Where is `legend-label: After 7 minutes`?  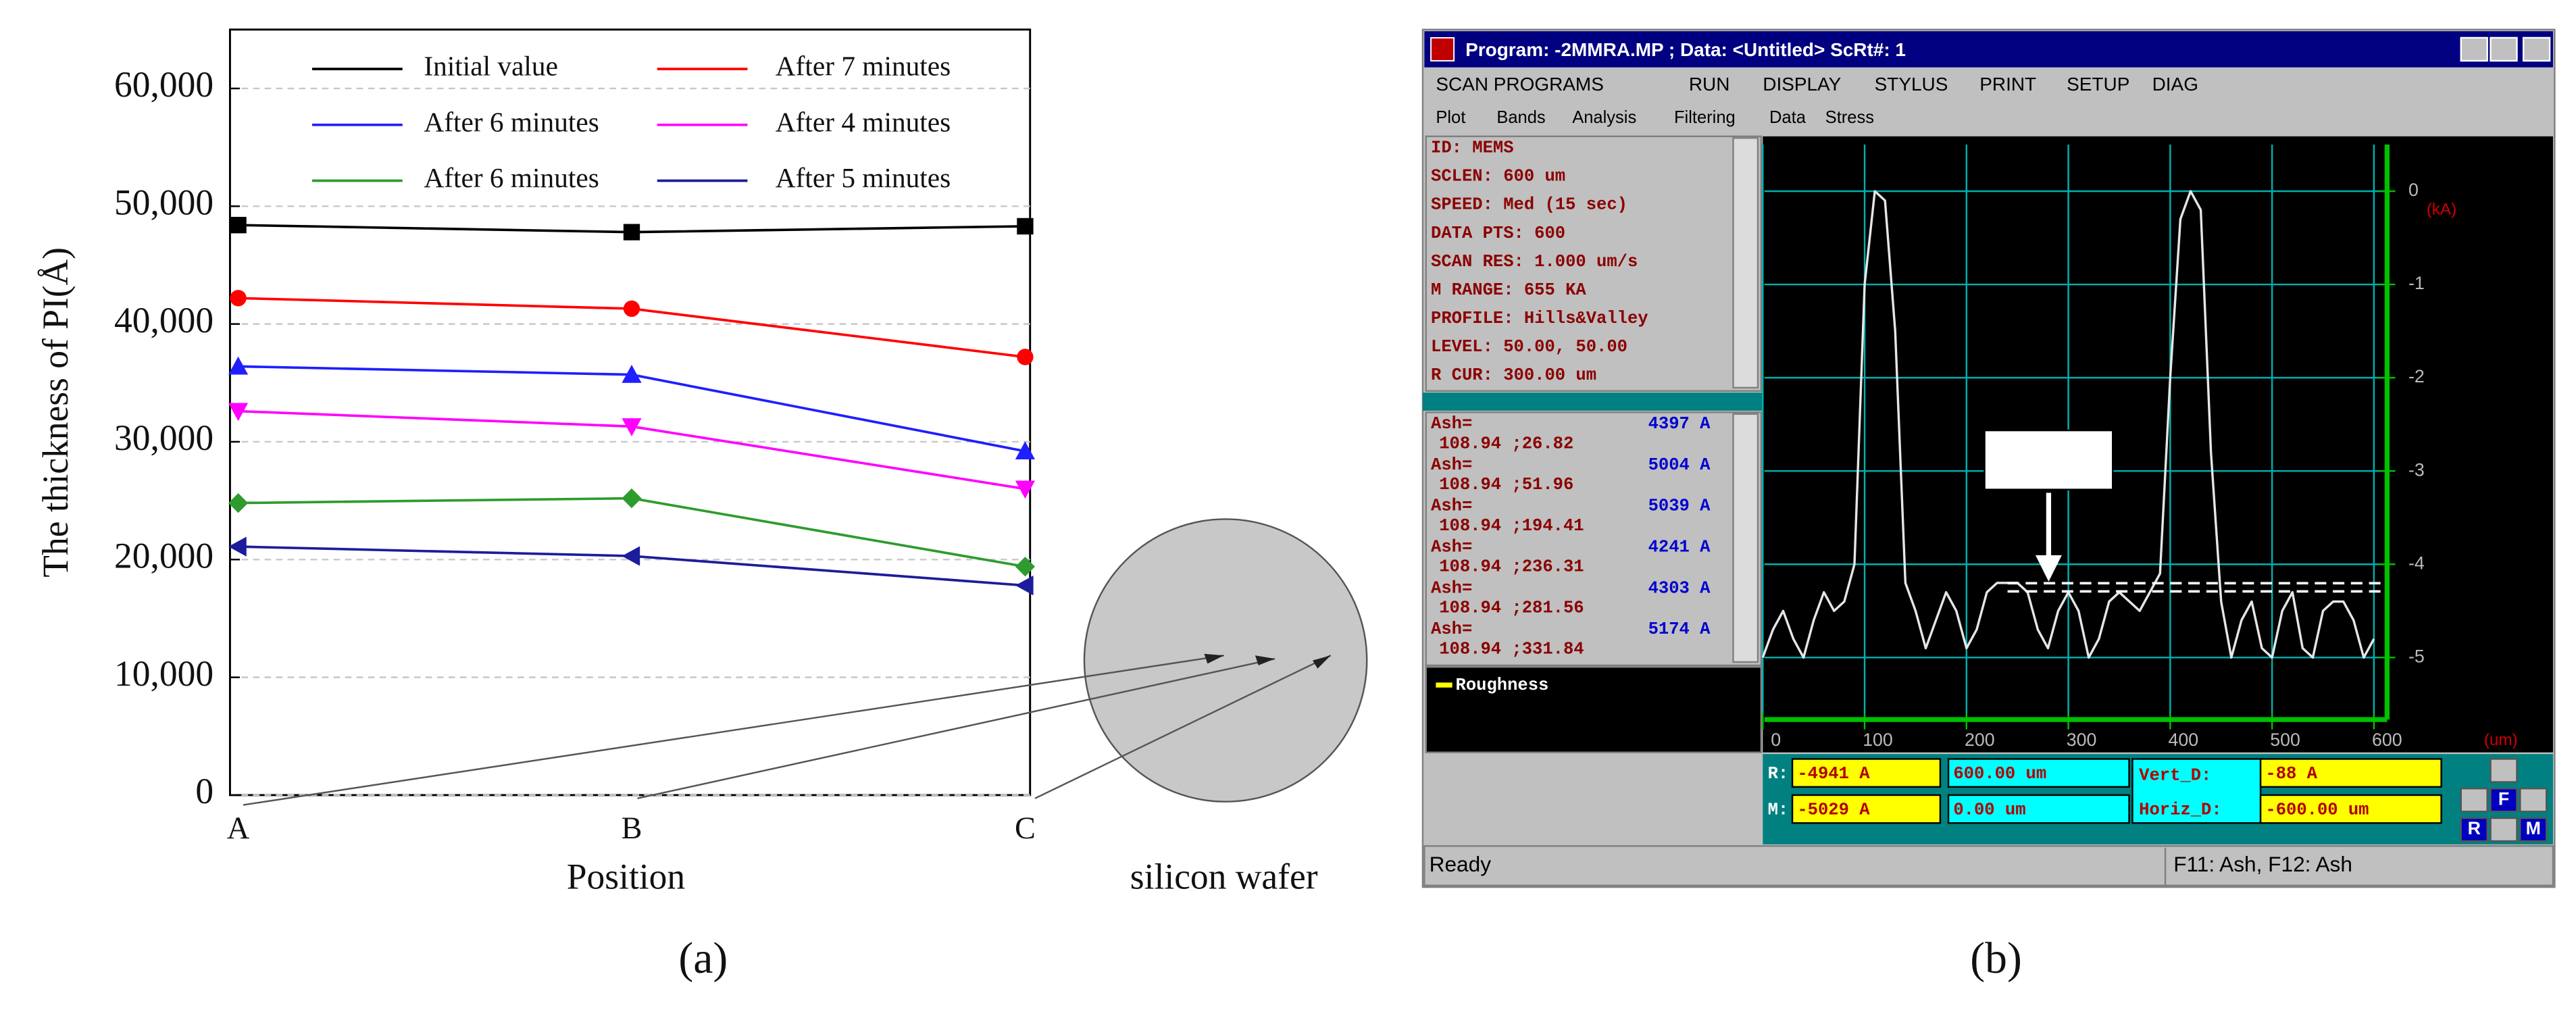
legend-label: After 7 minutes is located at coordinates (863, 66).